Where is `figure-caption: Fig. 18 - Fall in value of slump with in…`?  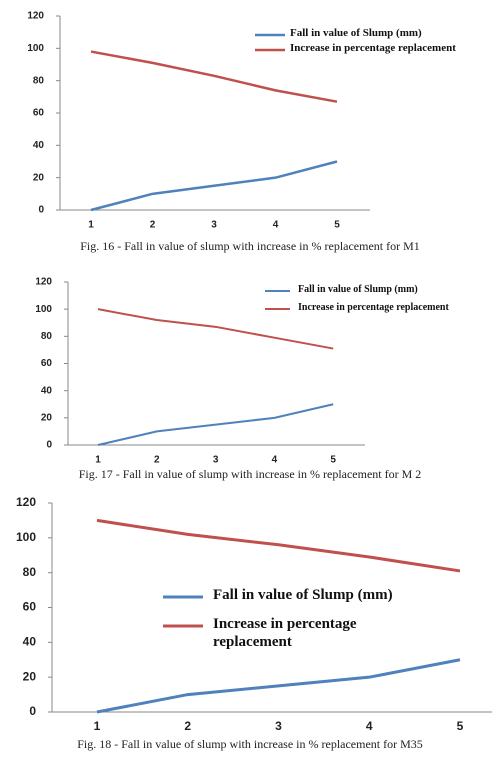
figure-caption: Fig. 18 - Fall in value of slump with in… is located at coordinates (250, 744).